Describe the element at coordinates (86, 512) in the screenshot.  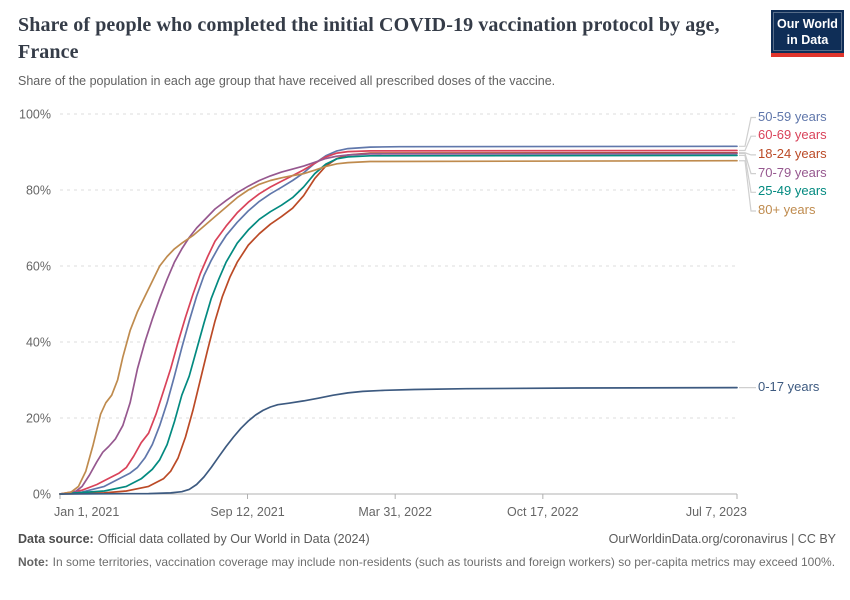
I see `x-tick-label: Jan 1, 2021` at that location.